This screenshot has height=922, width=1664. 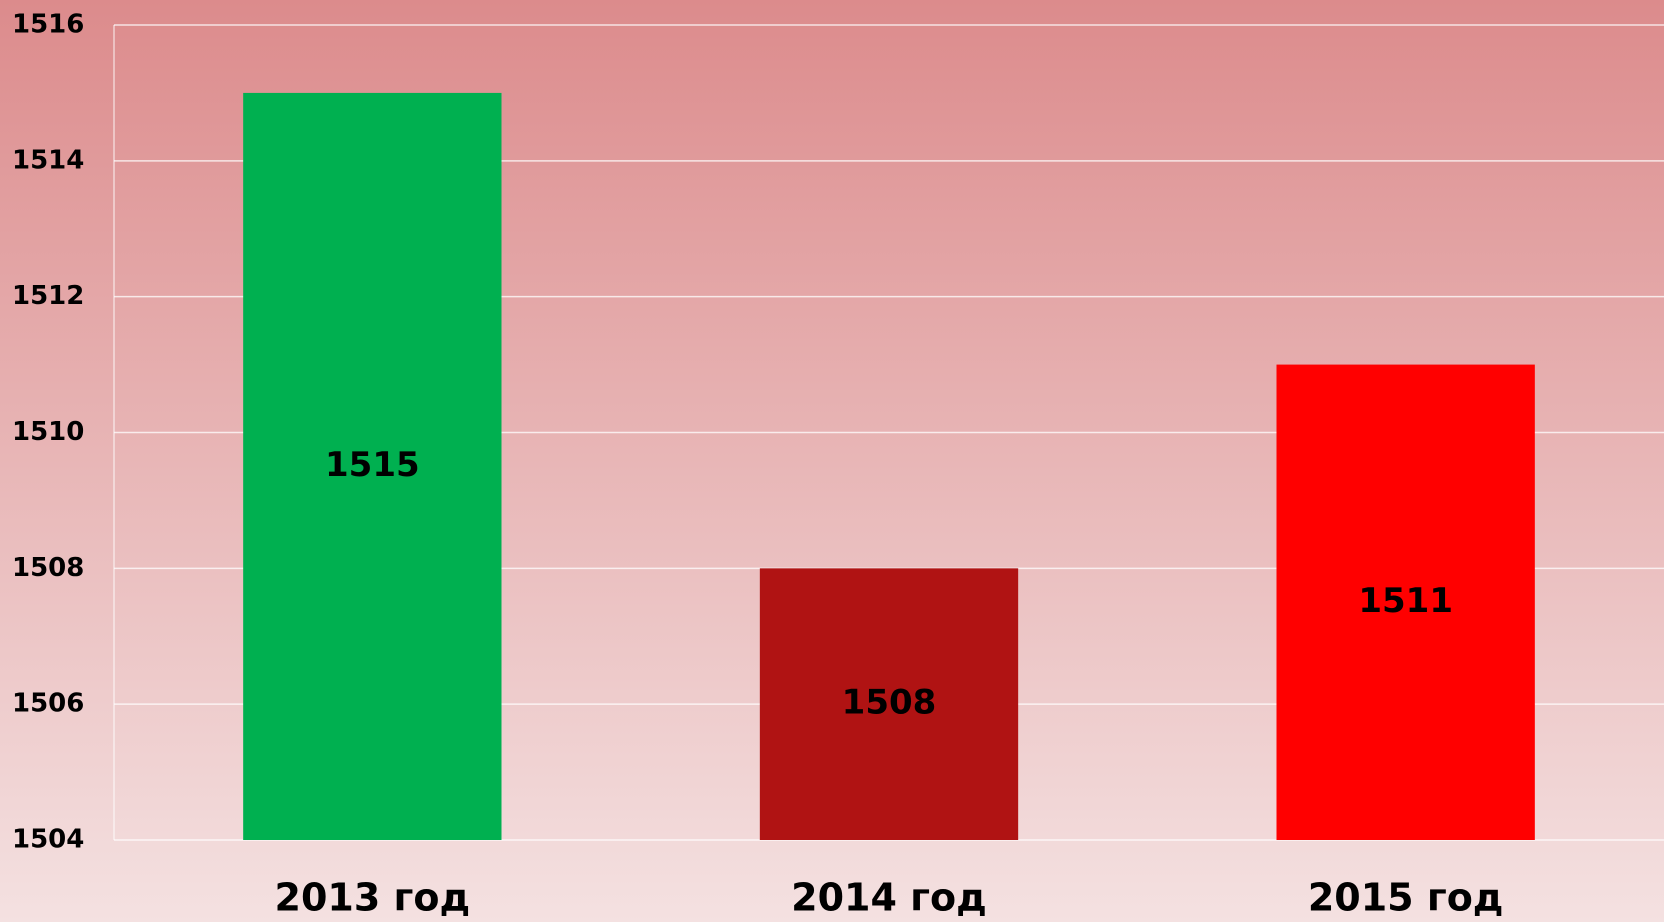 I want to click on y-tick-label: 1508, so click(x=48, y=568).